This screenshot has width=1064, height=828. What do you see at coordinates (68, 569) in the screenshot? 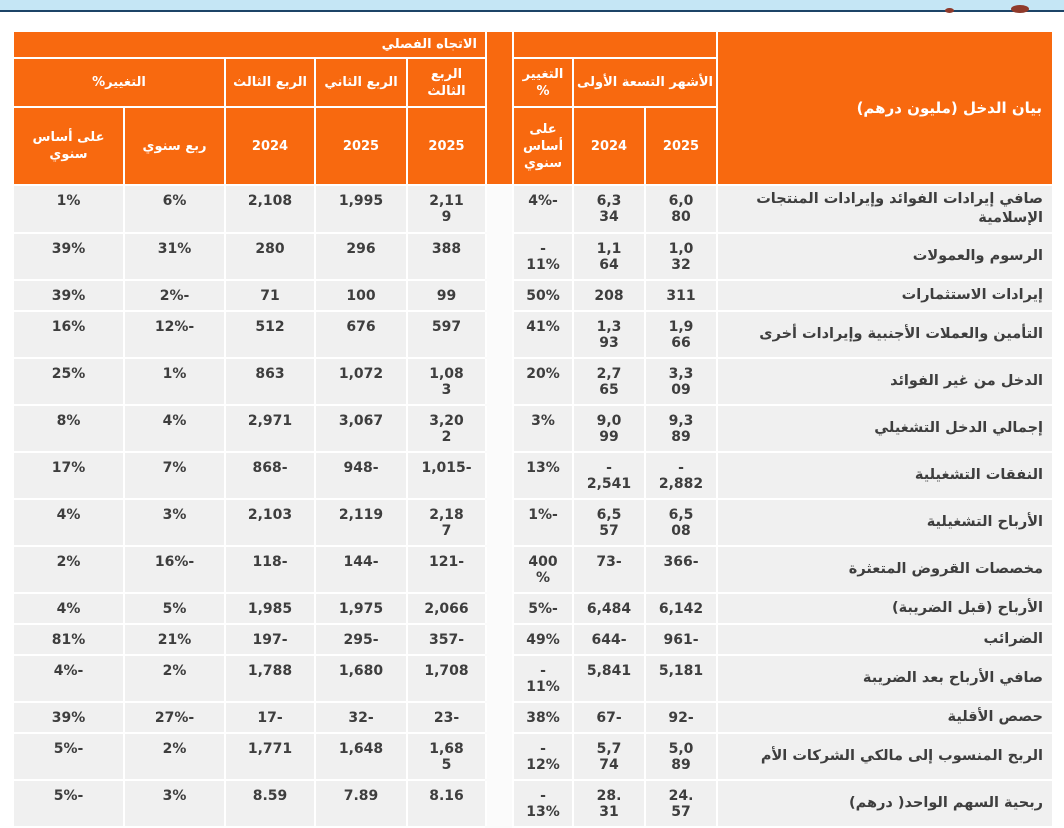
I see `cell-change-yoy: 2%` at bounding box center [68, 569].